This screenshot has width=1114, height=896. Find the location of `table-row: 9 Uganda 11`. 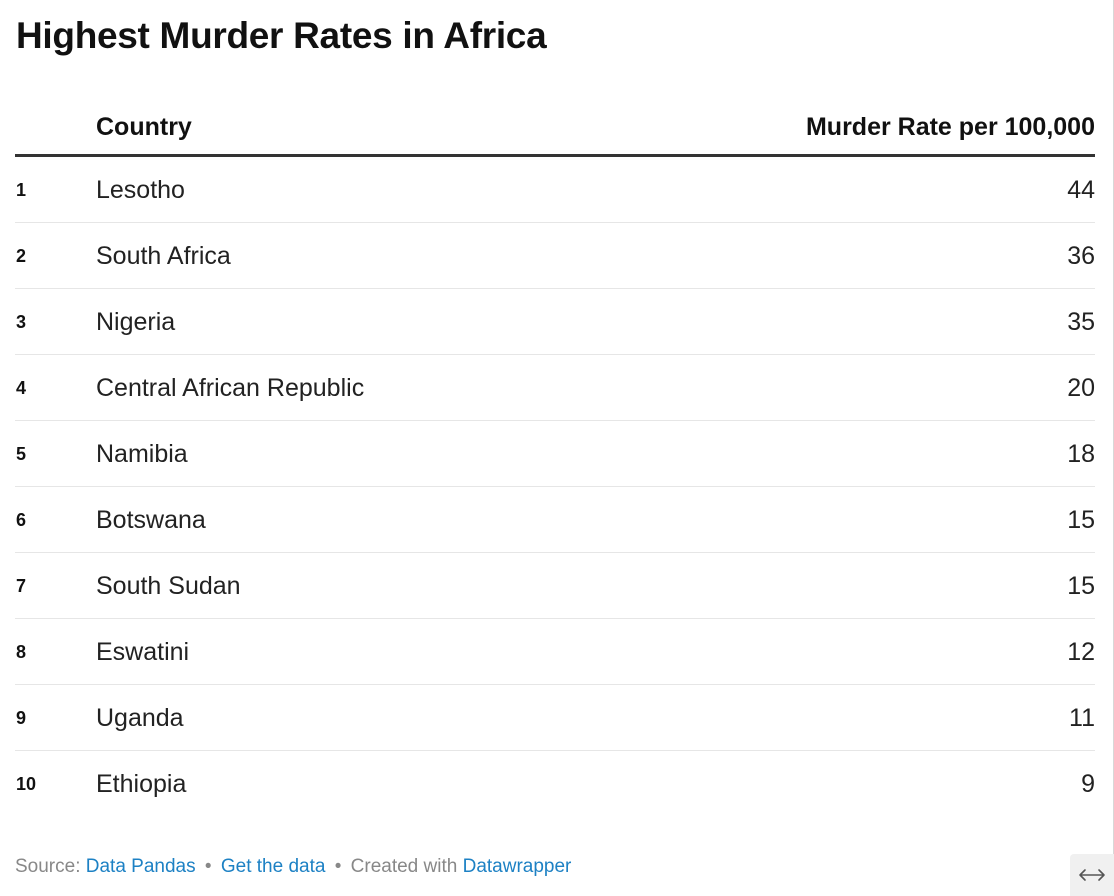

table-row: 9 Uganda 11 is located at coordinates (555, 718).